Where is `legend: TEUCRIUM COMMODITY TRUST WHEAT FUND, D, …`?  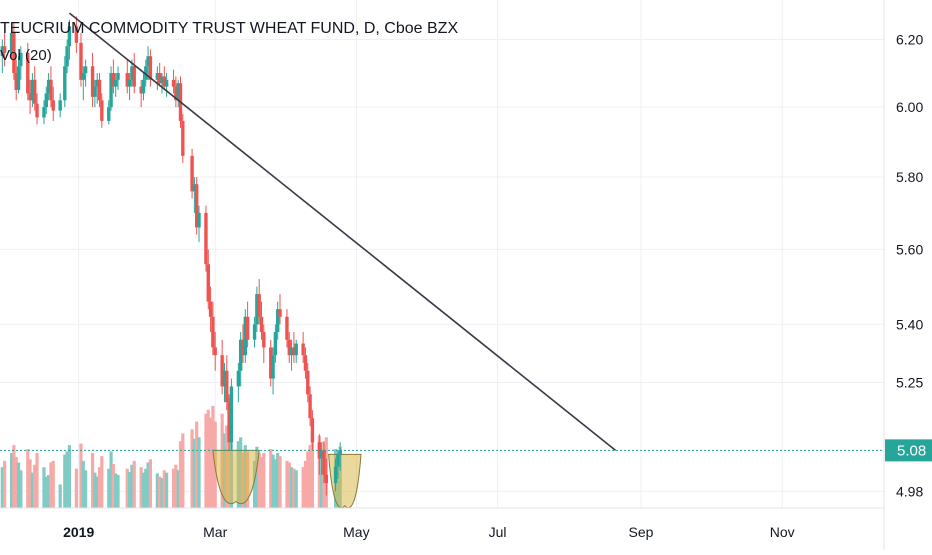
legend: TEUCRIUM COMMODITY TRUST WHEAT FUND, D, … is located at coordinates (229, 42).